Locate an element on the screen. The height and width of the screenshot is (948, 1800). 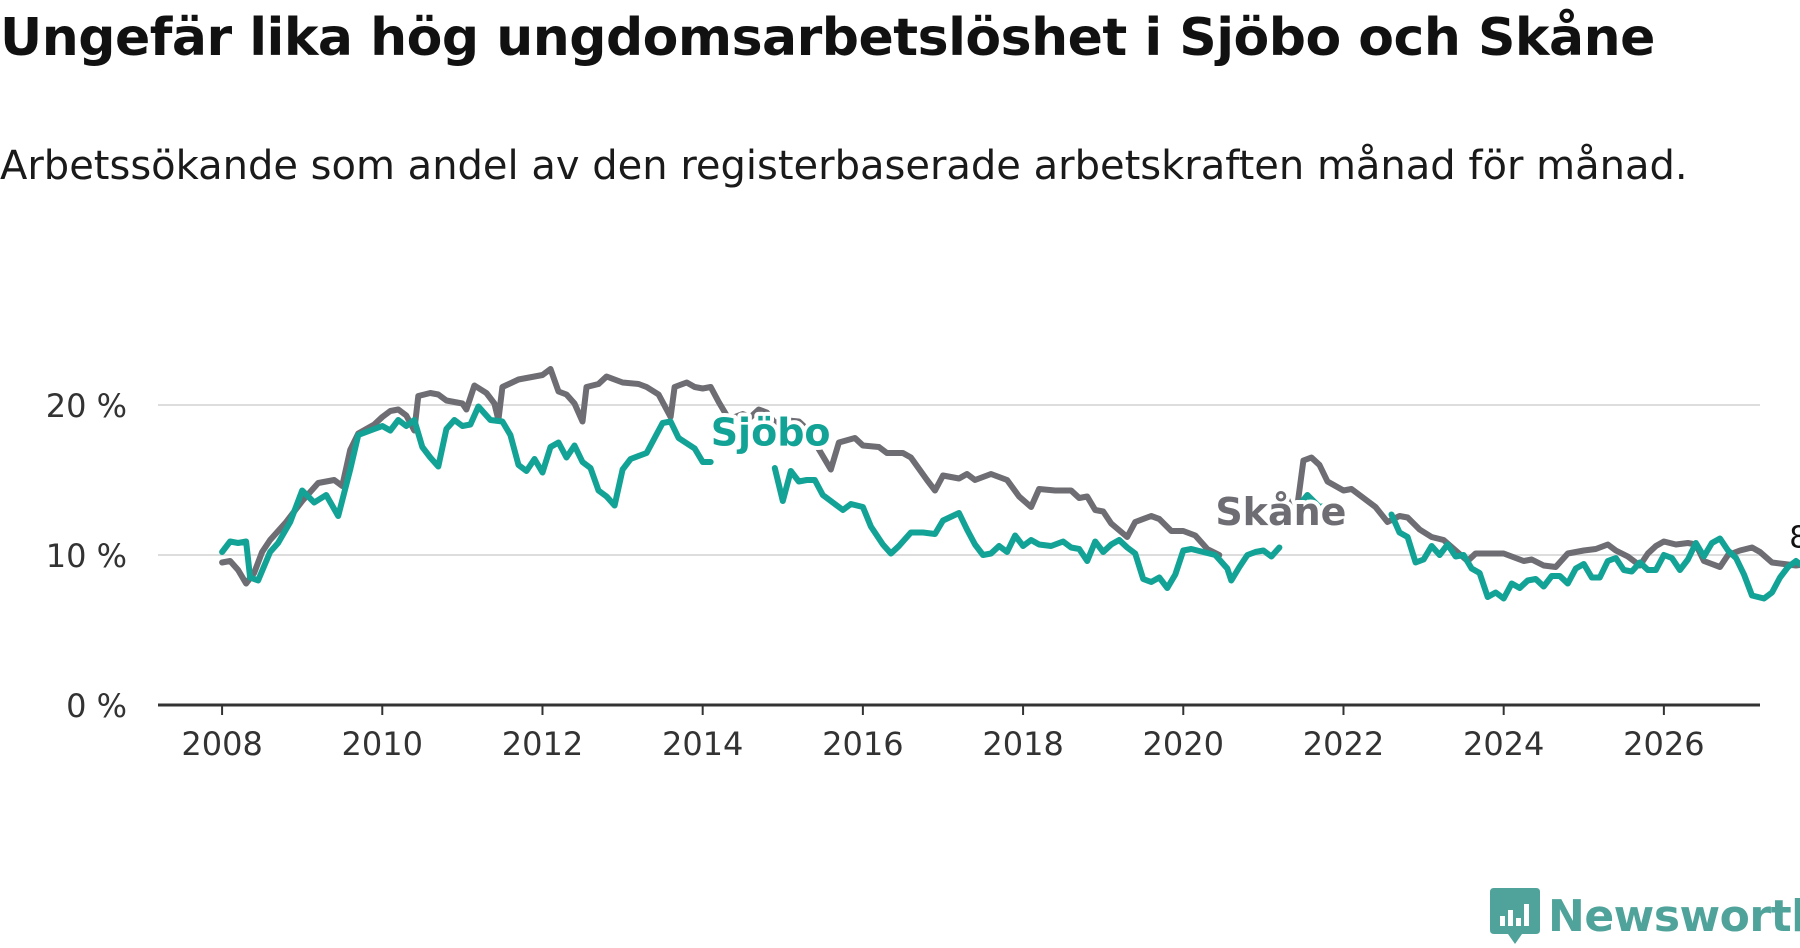
y-tick-label: 20 % is located at coordinates (86, 406).